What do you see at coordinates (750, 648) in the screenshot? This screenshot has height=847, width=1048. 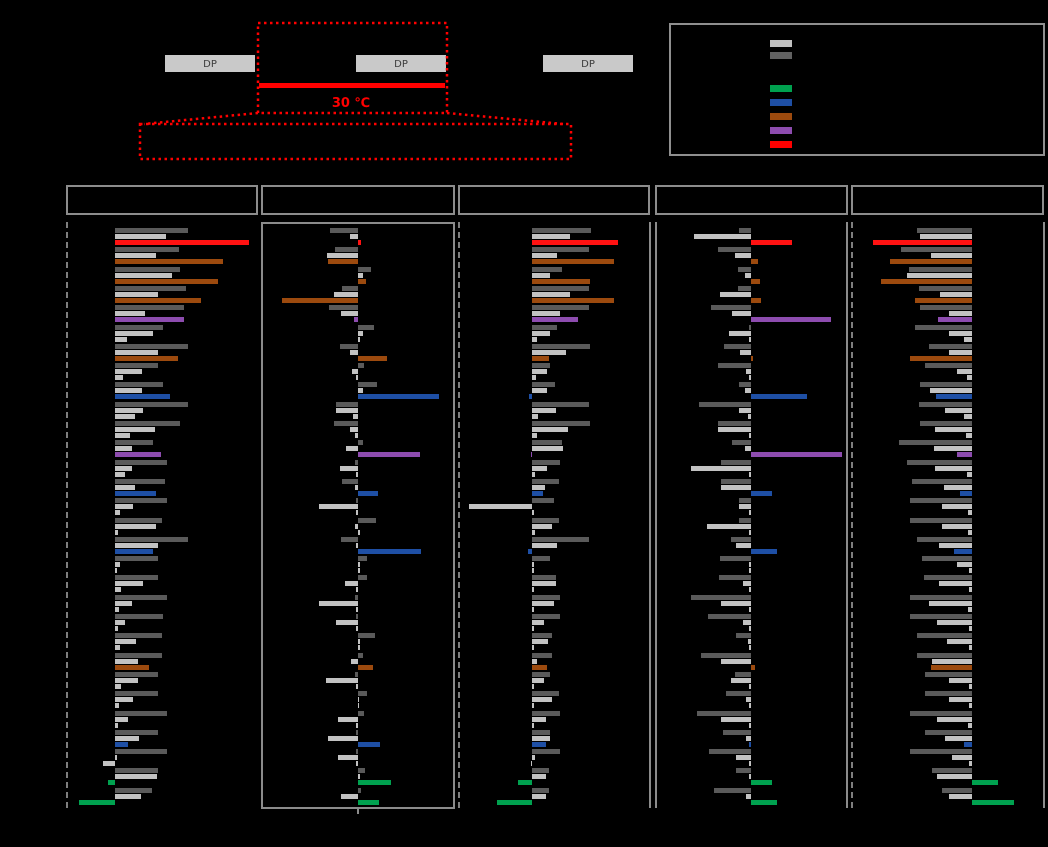 I see `bar-panel4-group22-gray` at bounding box center [750, 648].